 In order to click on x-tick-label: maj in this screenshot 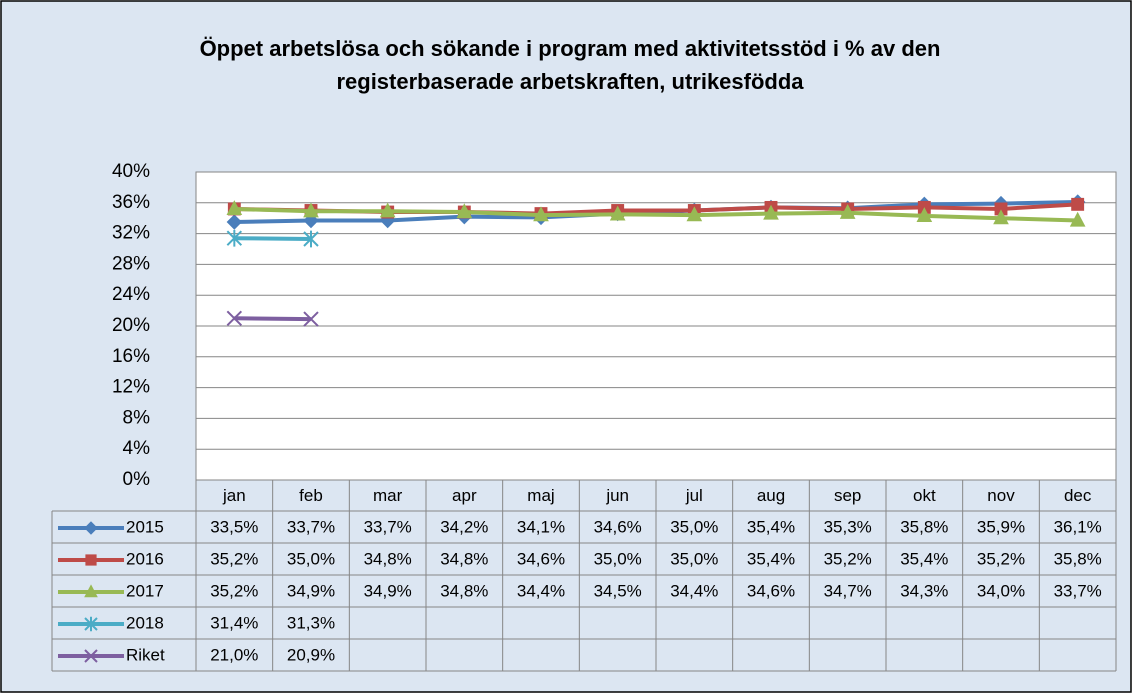, I will do `click(540, 495)`.